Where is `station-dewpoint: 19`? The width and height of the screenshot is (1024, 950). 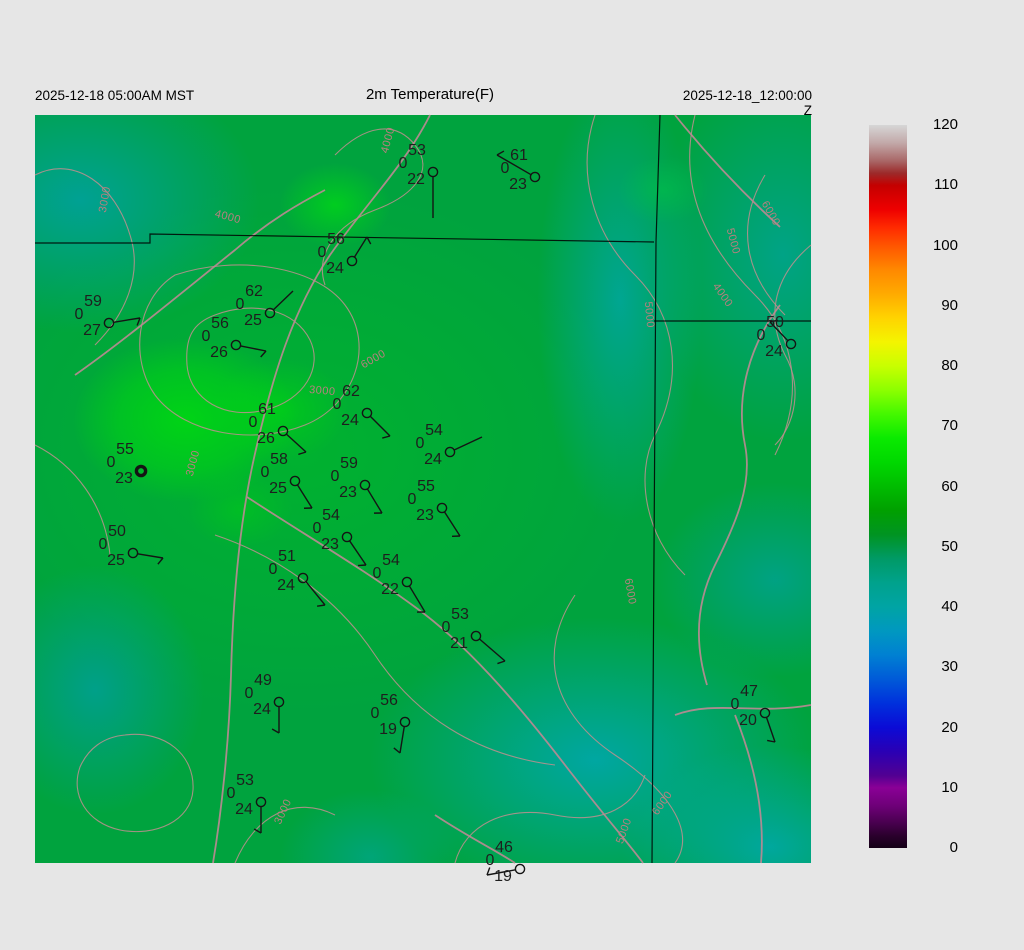
station-dewpoint: 19 is located at coordinates (503, 876).